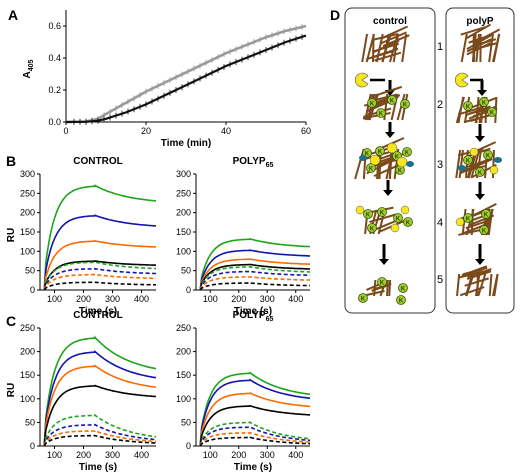  I want to click on x-tick-label: 20, so click(146, 131).